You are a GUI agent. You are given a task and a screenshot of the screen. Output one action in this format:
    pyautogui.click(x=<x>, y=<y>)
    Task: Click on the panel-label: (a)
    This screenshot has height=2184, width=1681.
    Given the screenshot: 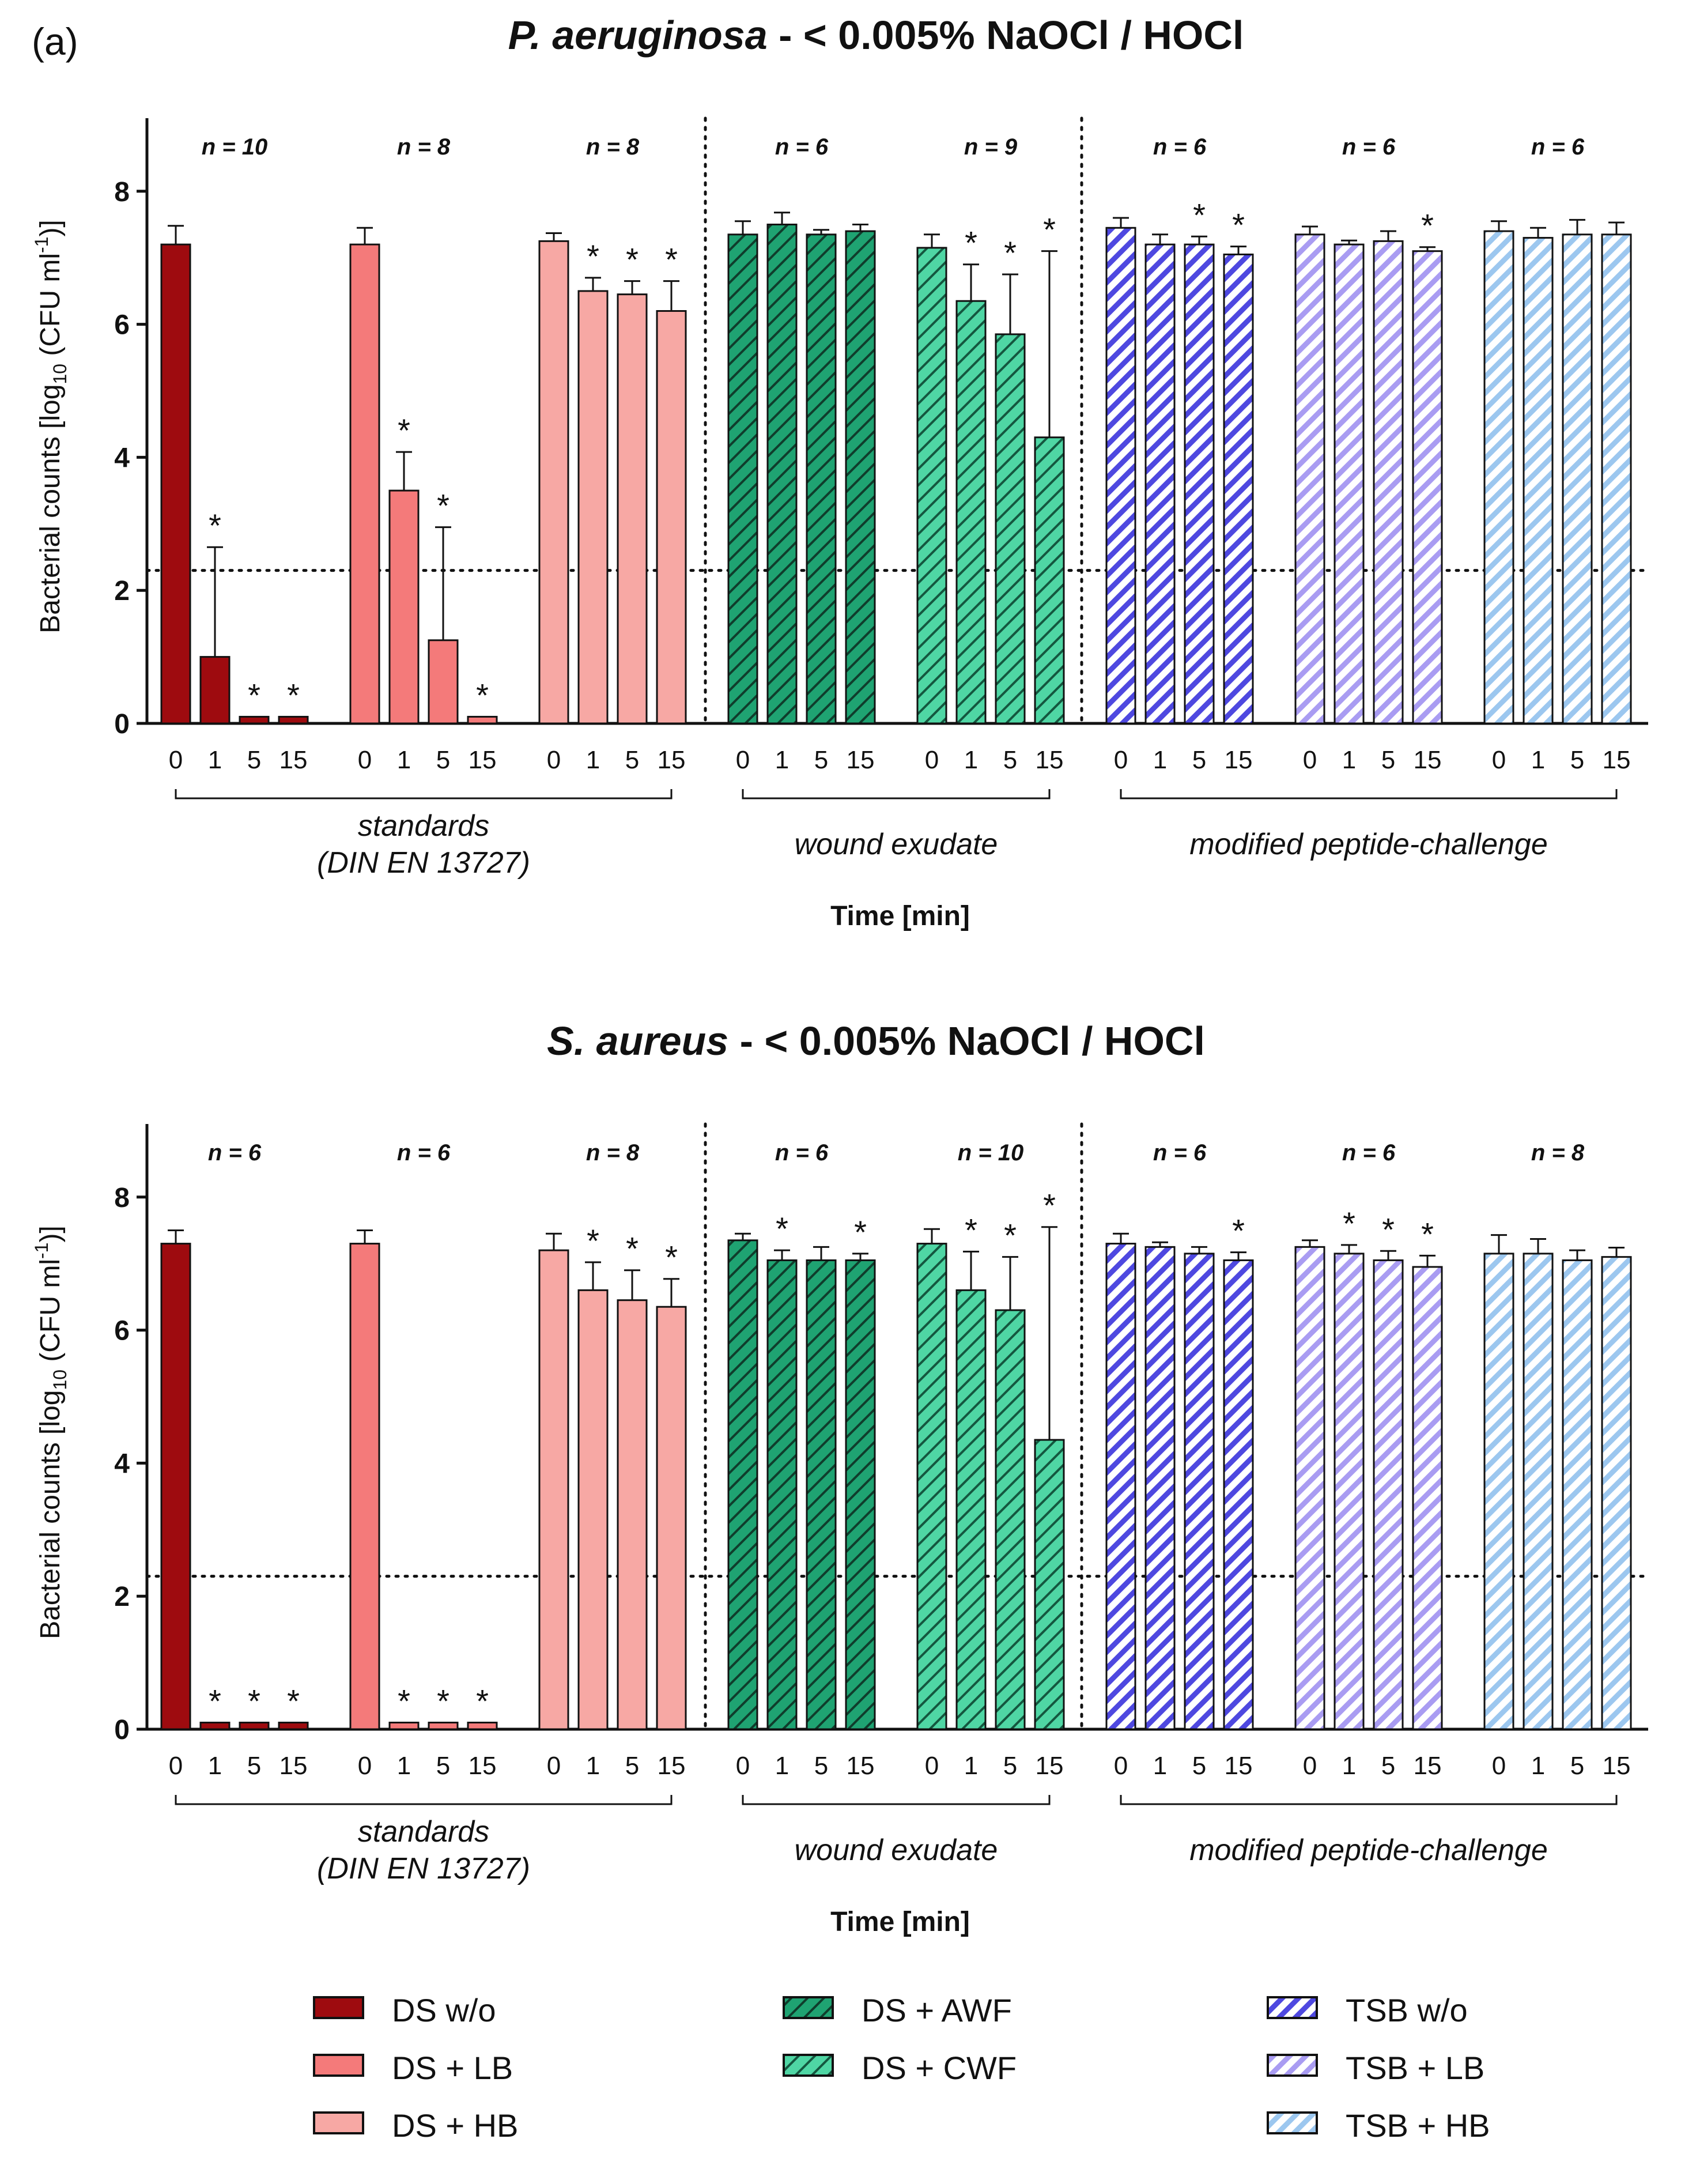 What is the action you would take?
    pyautogui.click(x=55, y=41)
    